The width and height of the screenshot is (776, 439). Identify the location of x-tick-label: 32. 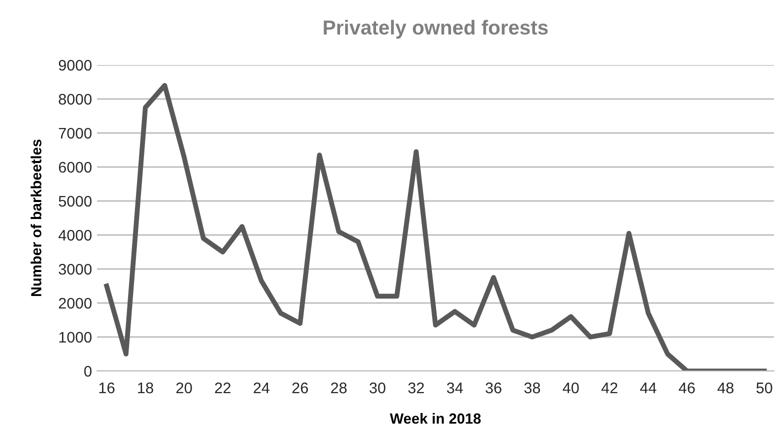
(416, 388).